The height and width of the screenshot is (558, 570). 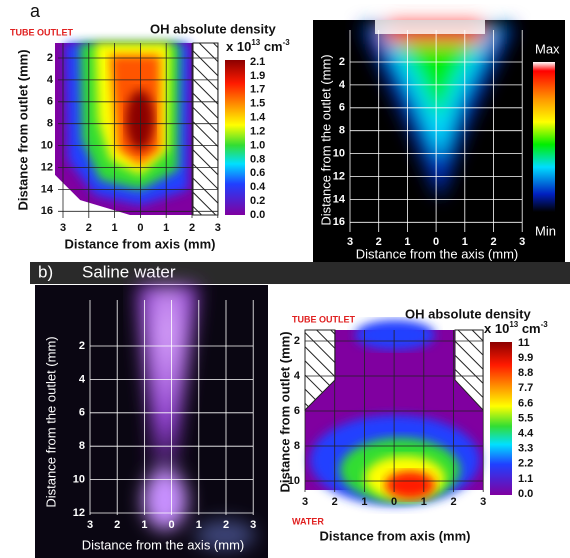 I want to click on panel-label: a, so click(x=35, y=11).